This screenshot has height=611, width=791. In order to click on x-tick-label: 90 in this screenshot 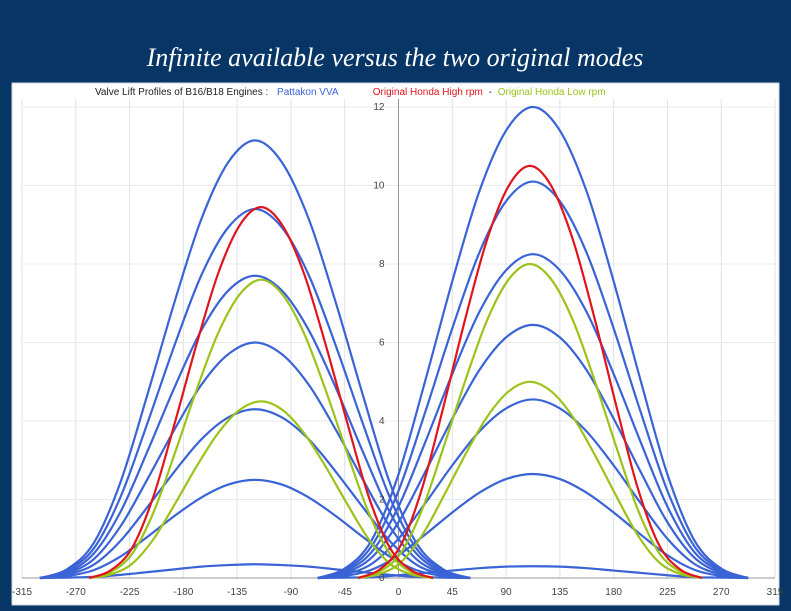, I will do `click(507, 592)`.